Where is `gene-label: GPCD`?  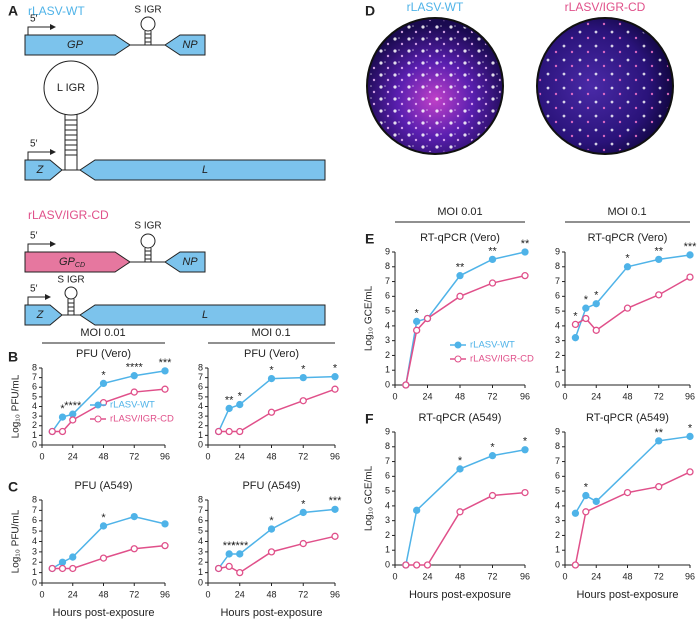
gene-label: GPCD is located at coordinates (72, 262).